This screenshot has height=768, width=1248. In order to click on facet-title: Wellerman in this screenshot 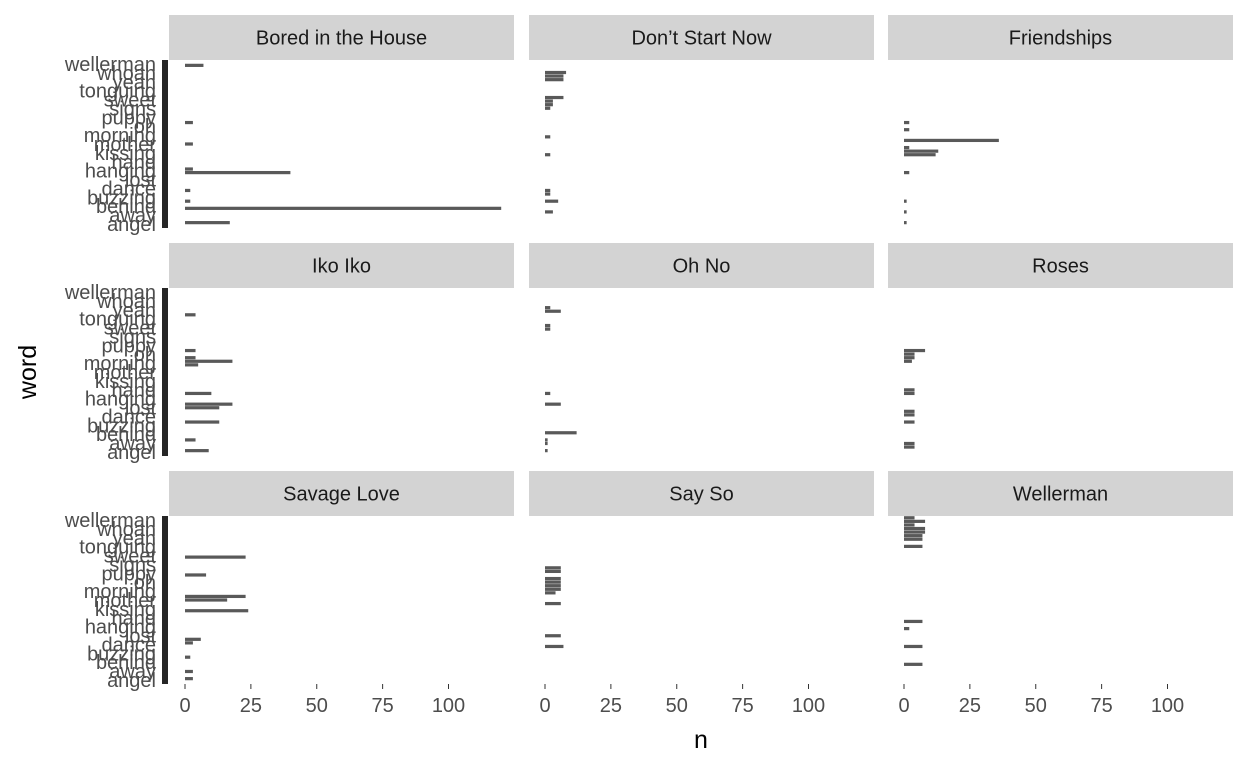, I will do `click(1060, 495)`.